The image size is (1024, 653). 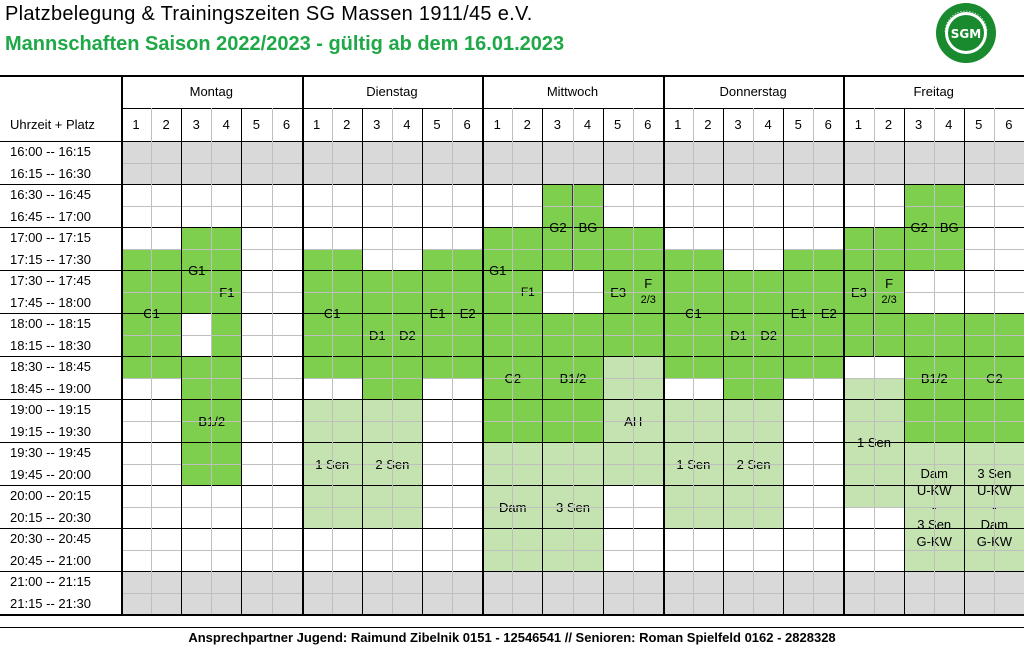 I want to click on time-slot-label: 20:15 -- 20:30, so click(x=50, y=517).